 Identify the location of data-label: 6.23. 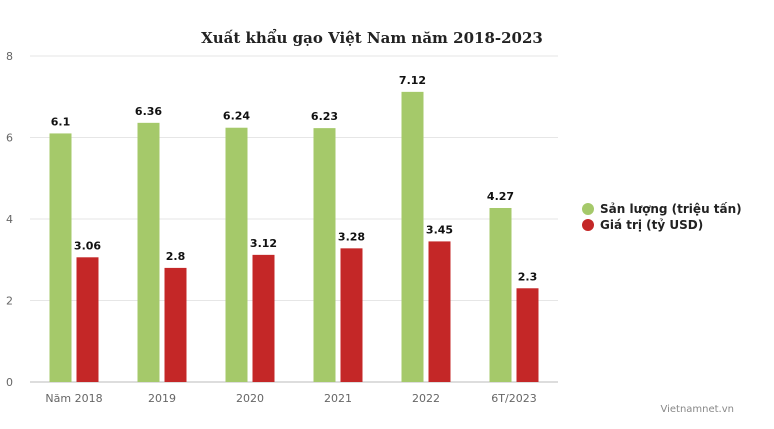
(324, 116).